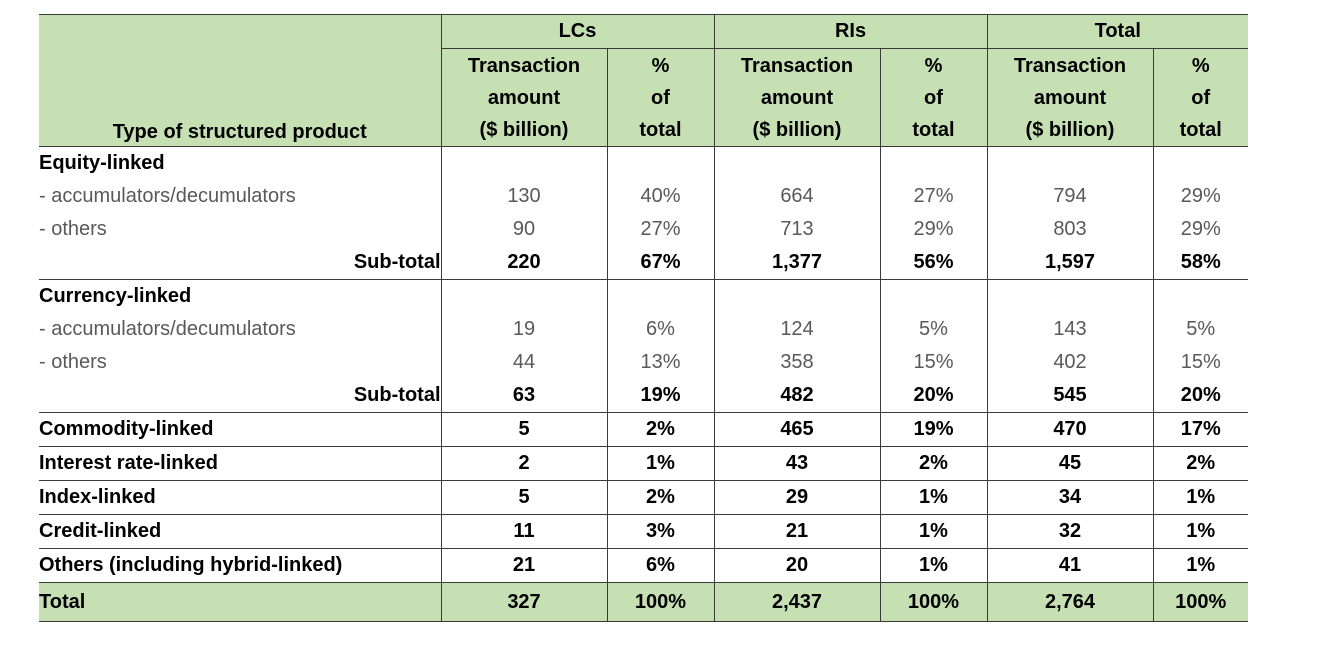 The image size is (1318, 652). Describe the element at coordinates (660, 263) in the screenshot. I see `cell-lc-pct: 67%` at that location.